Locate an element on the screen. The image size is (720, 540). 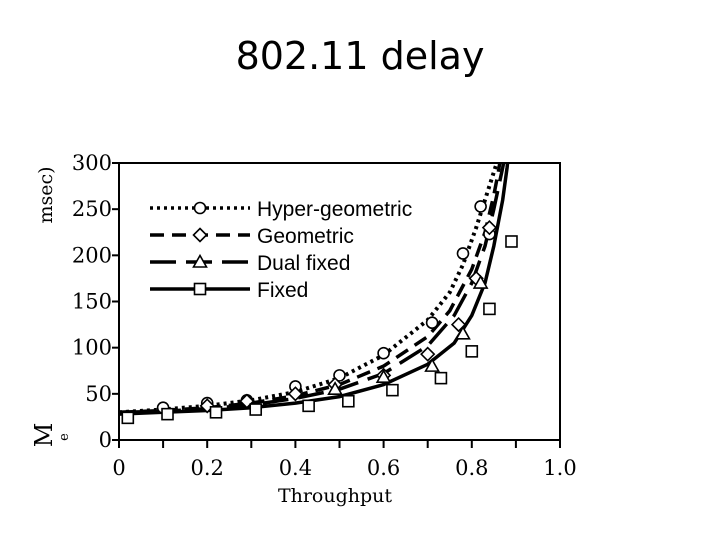
y-tick-label: 300 is located at coordinates (92, 163).